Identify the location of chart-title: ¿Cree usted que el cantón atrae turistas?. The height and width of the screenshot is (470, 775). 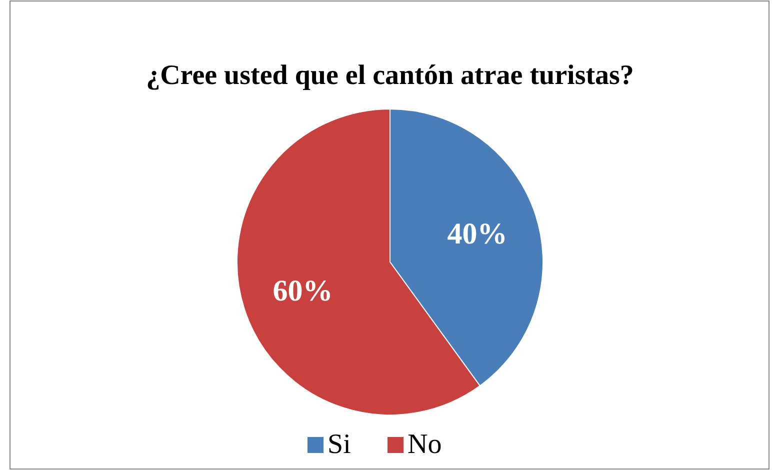
(390, 75).